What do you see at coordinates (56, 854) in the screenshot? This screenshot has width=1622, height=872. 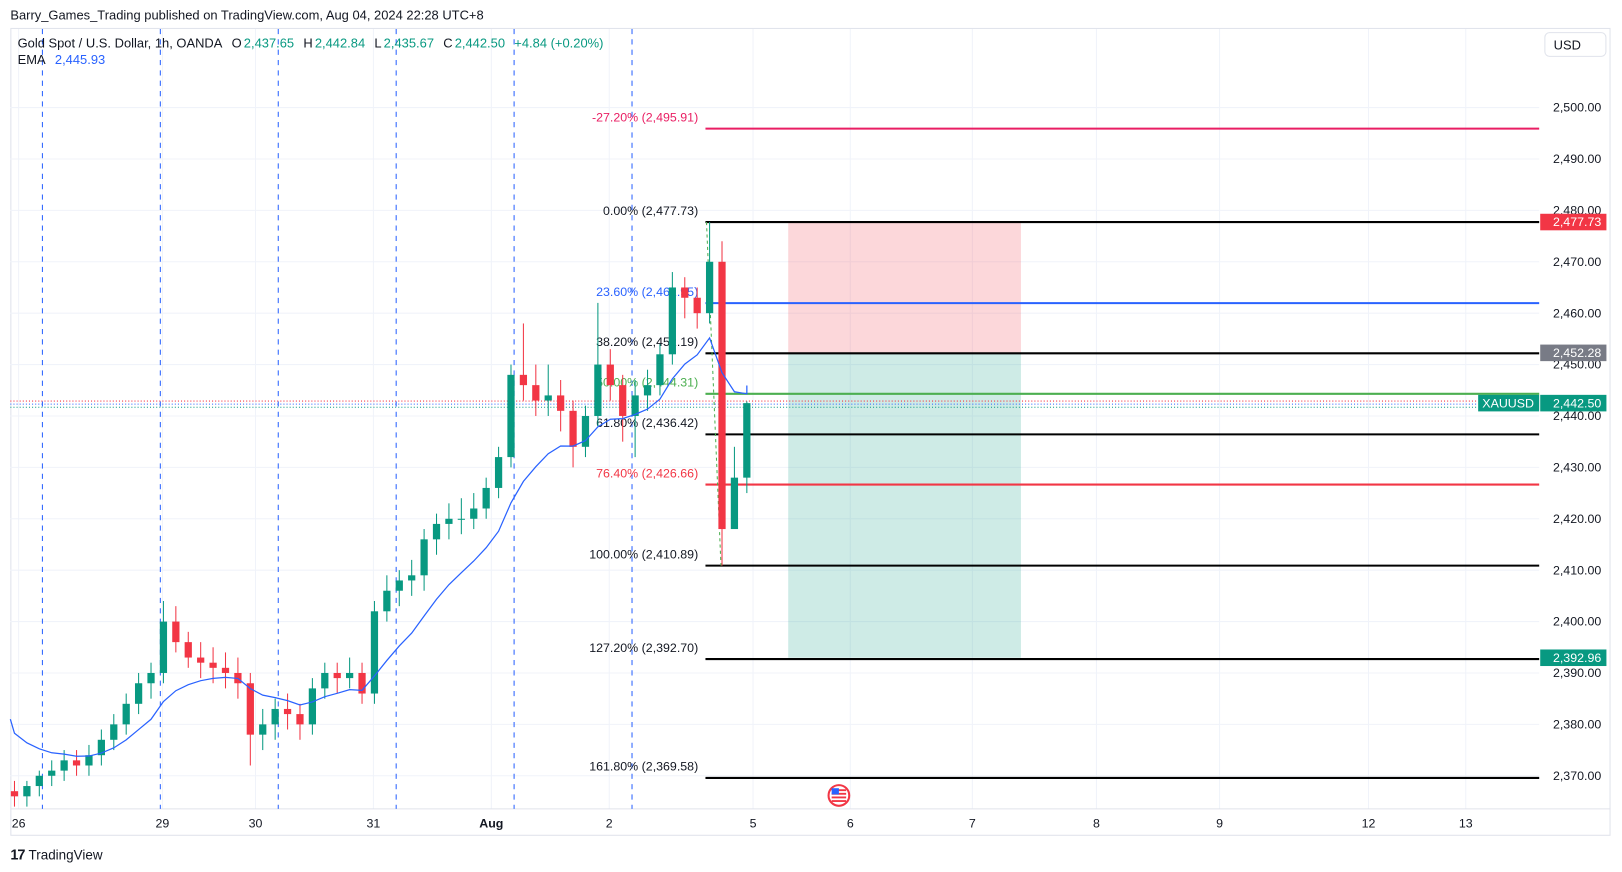 I see `tradingview-logo: 17 TradingView` at bounding box center [56, 854].